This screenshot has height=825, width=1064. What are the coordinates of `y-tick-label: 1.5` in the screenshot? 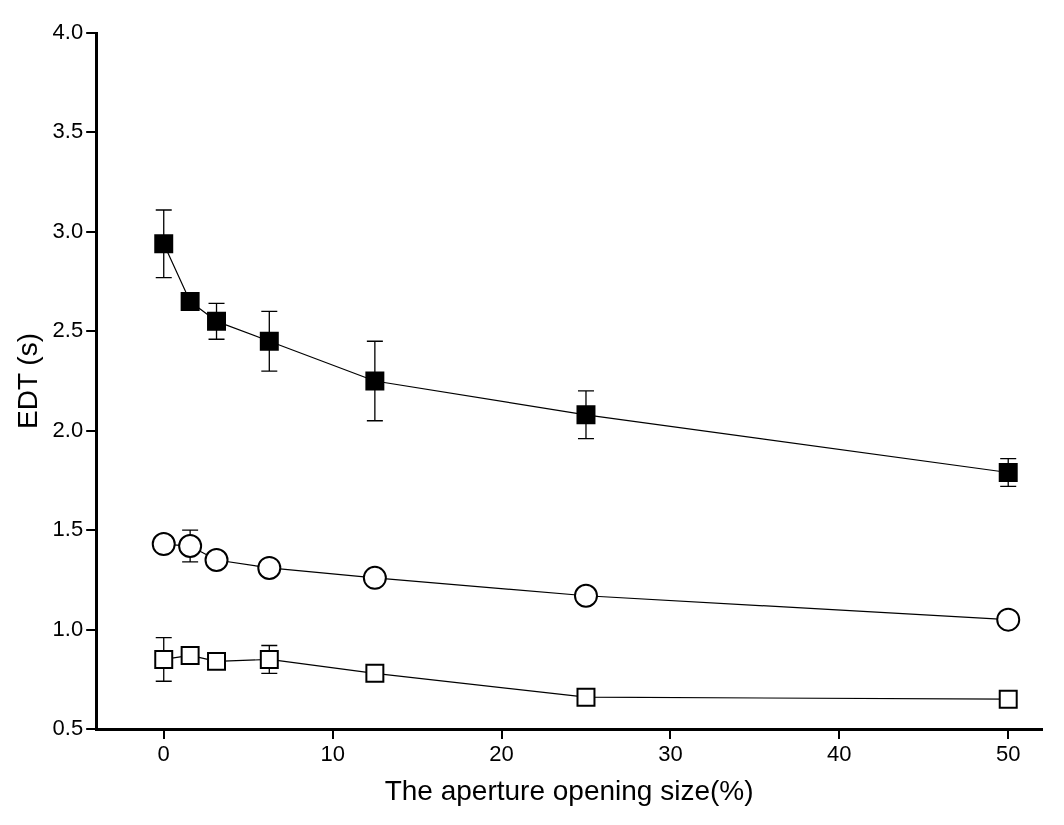 It's located at (68, 529).